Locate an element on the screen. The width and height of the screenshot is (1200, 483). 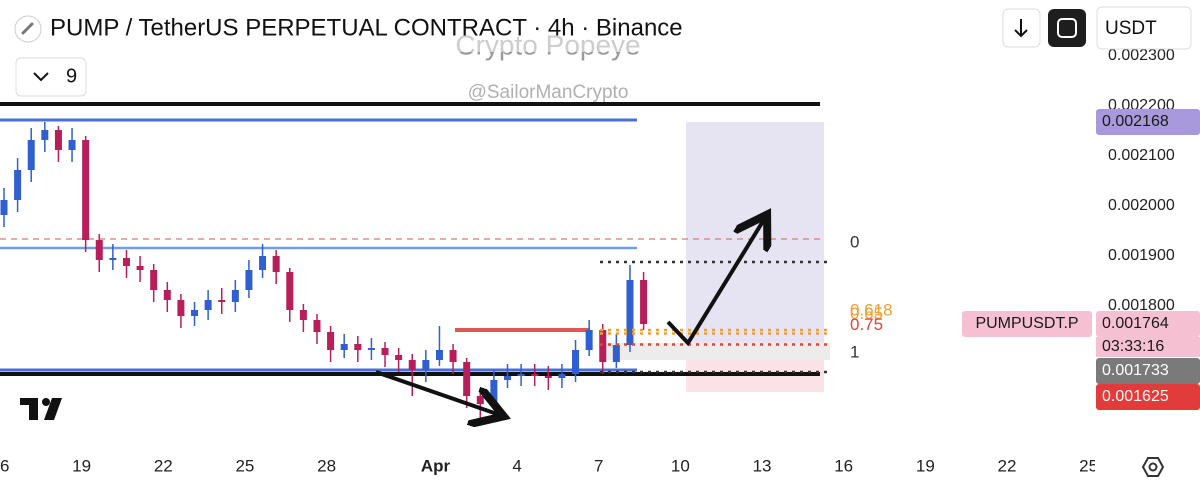
x-tick-label: 7 is located at coordinates (598, 465).